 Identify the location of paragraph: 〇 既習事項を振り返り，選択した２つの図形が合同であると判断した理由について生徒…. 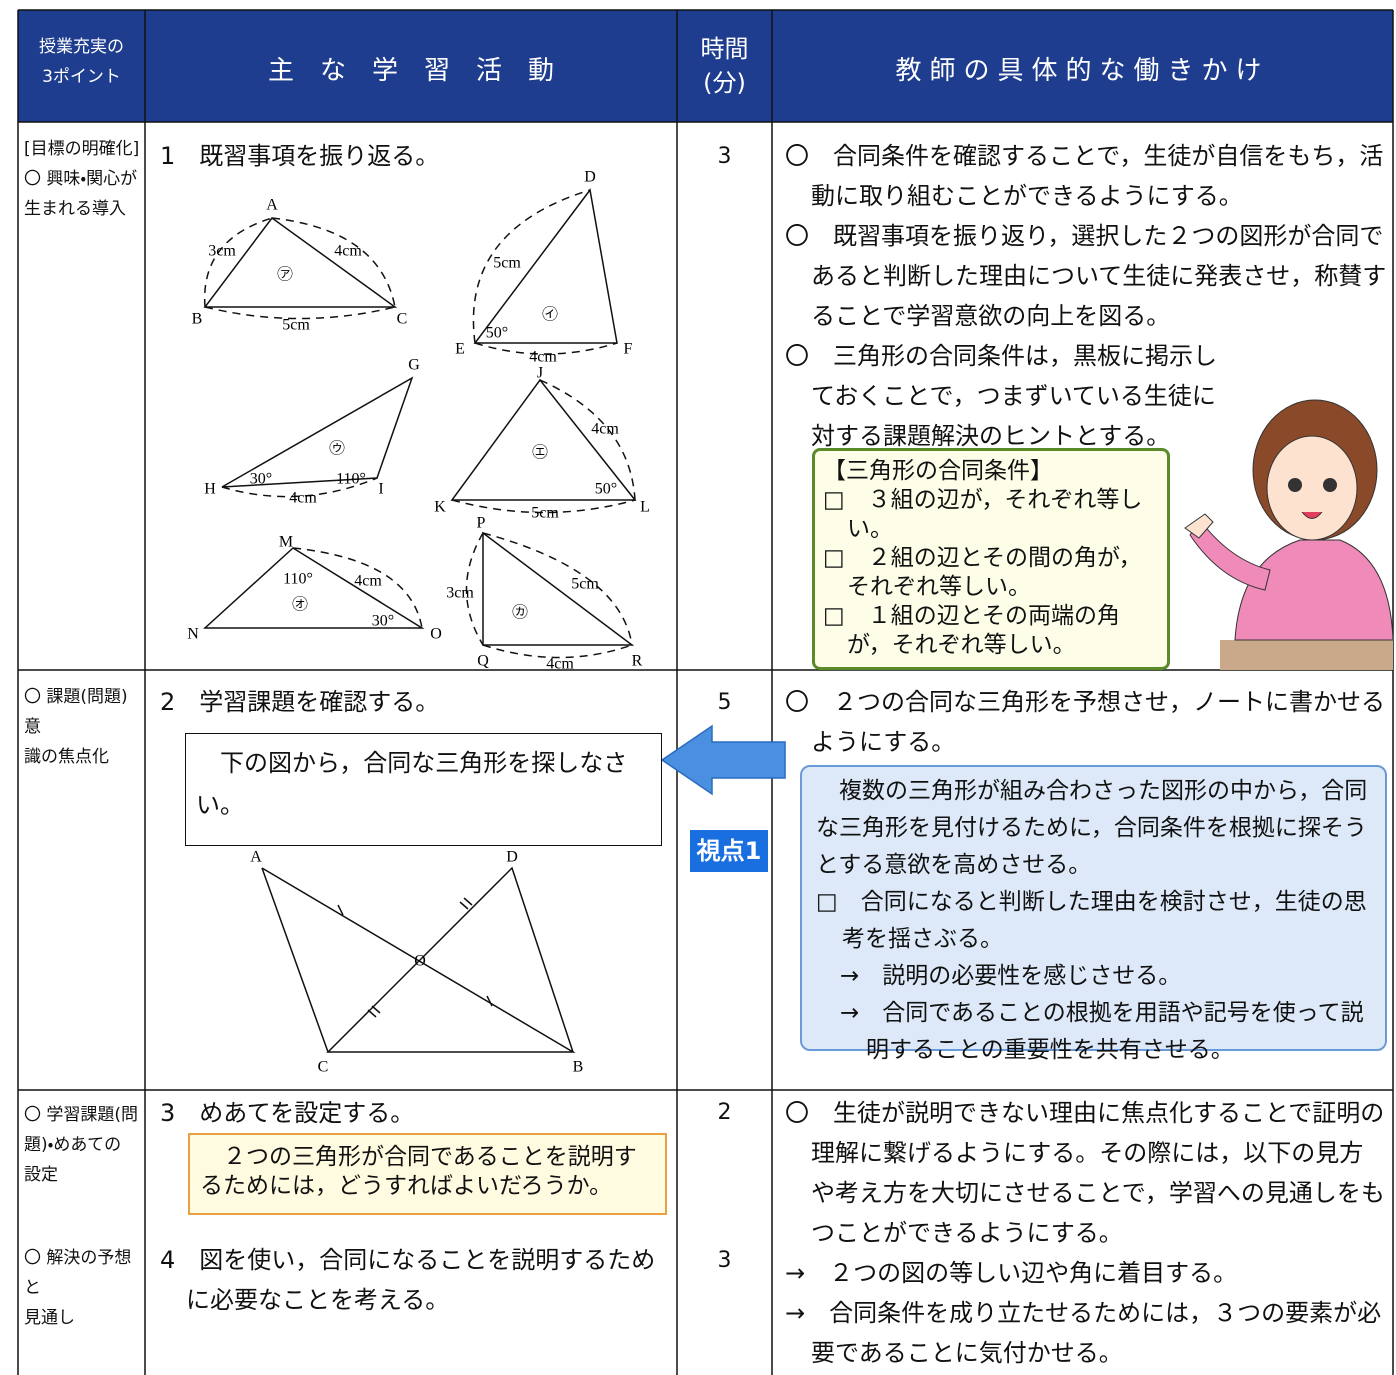
(1086, 276).